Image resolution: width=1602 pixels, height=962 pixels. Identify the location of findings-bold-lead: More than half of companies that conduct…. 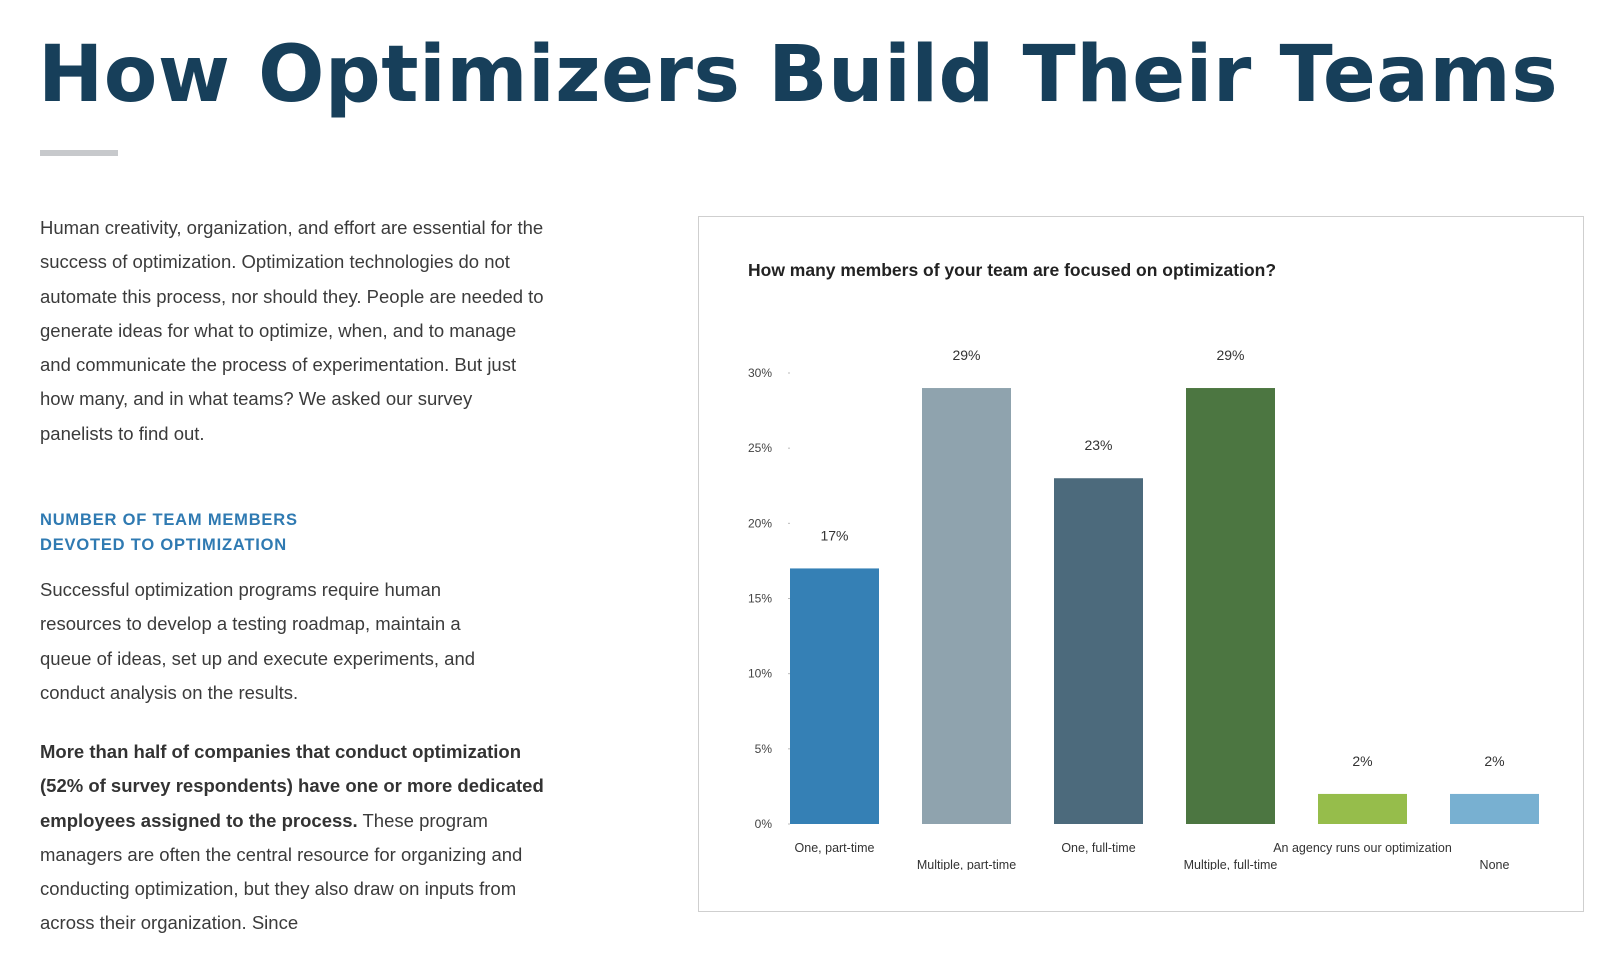
(292, 786).